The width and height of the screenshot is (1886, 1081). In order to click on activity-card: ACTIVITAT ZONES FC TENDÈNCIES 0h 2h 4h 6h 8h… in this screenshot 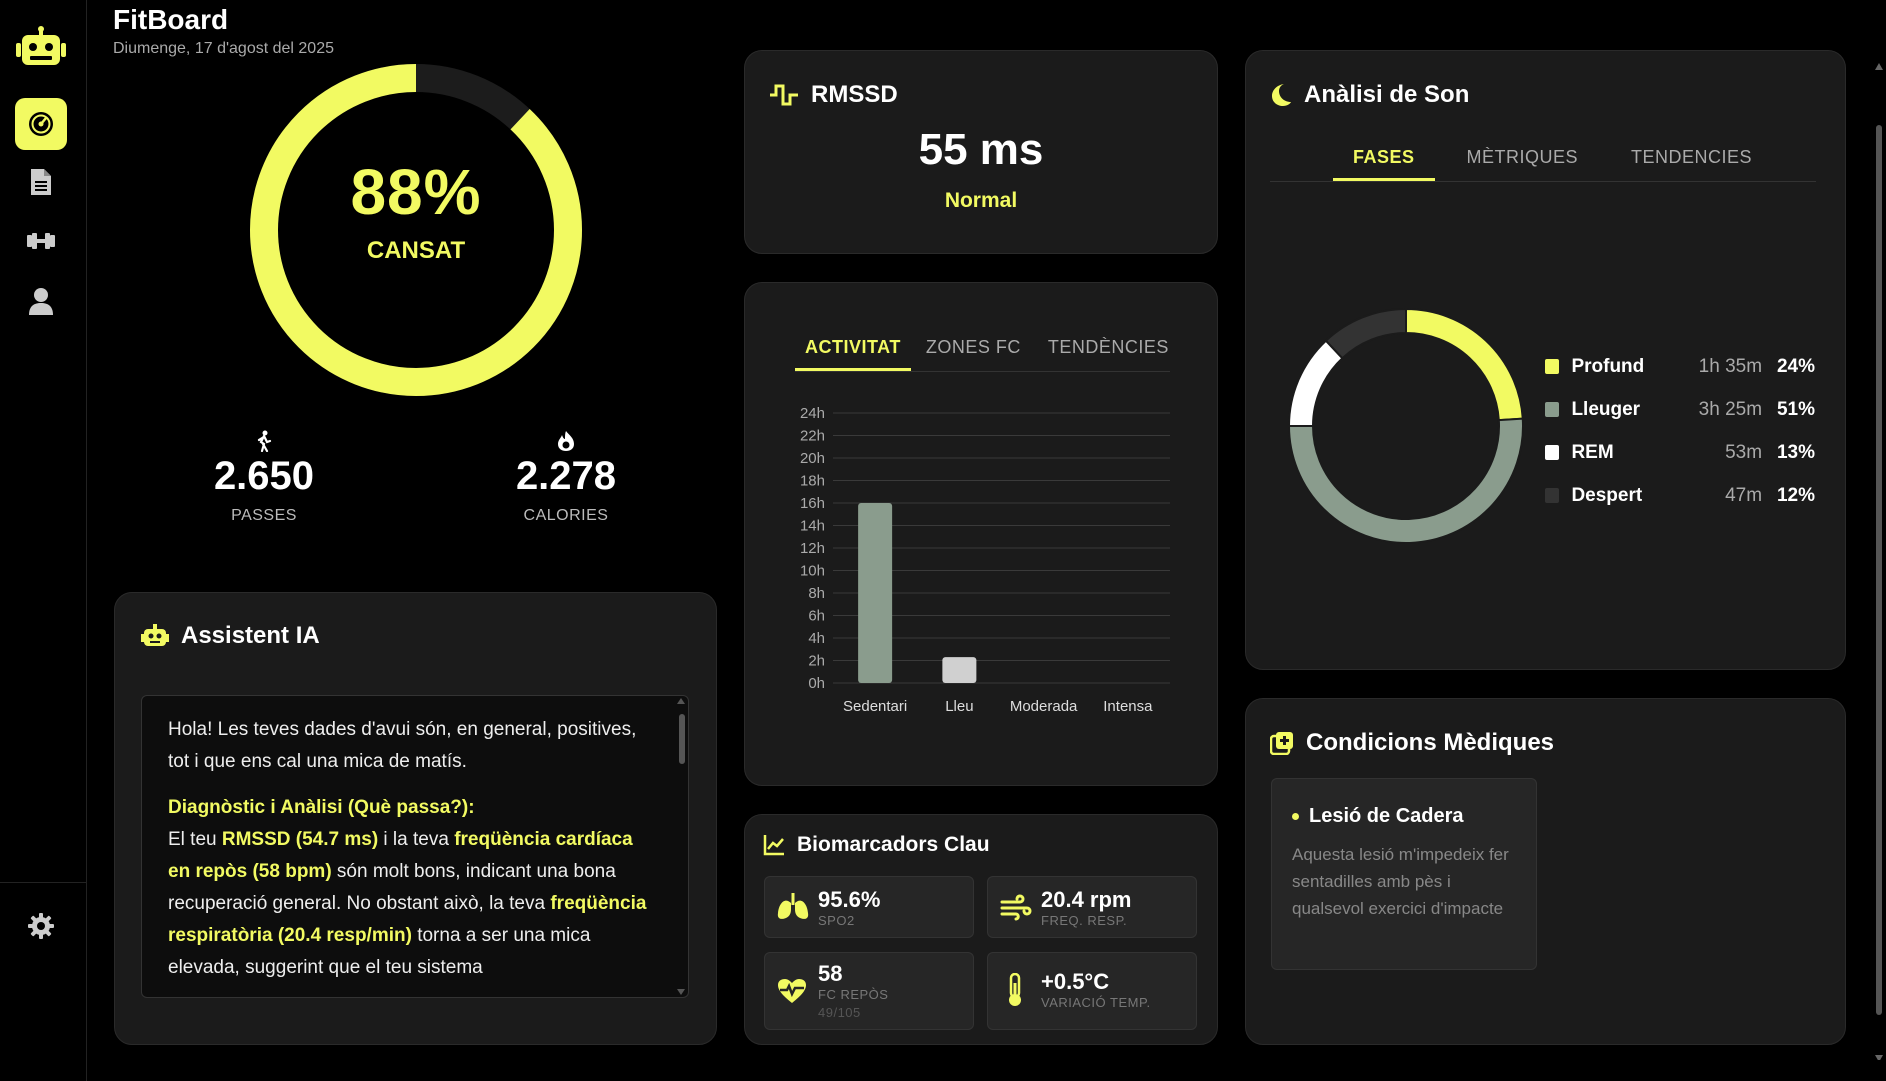, I will do `click(981, 534)`.